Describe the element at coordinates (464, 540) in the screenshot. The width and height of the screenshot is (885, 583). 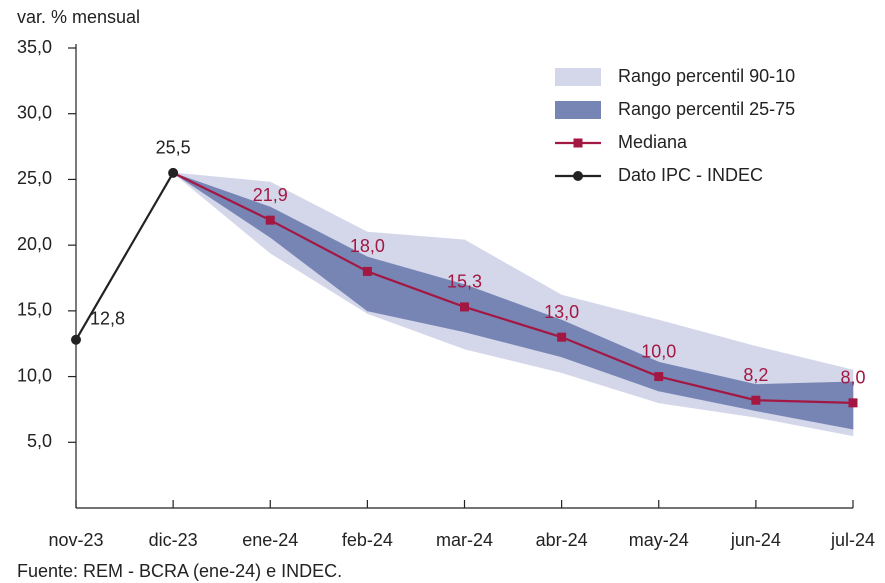
I see `x-tick-label: mar-24` at that location.